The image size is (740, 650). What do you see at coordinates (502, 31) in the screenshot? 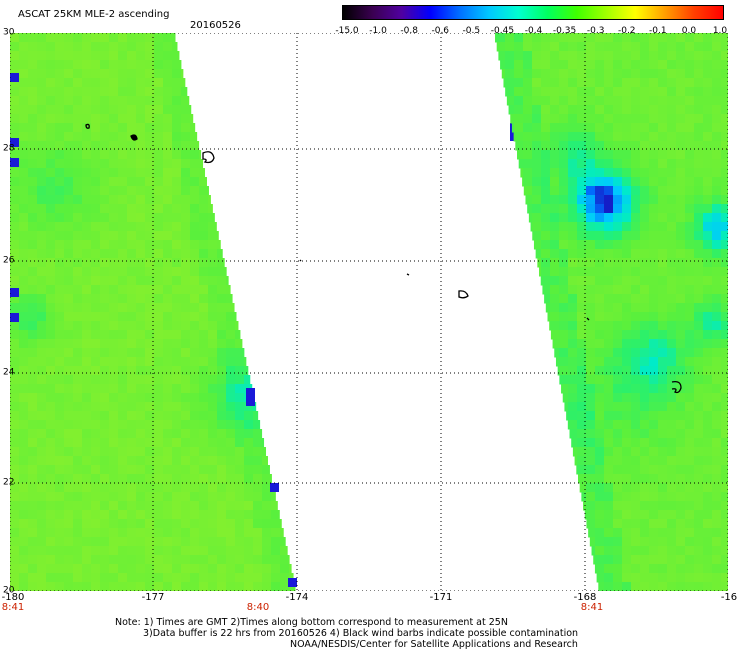
I see `color-scale-label: -0.45` at bounding box center [502, 31].